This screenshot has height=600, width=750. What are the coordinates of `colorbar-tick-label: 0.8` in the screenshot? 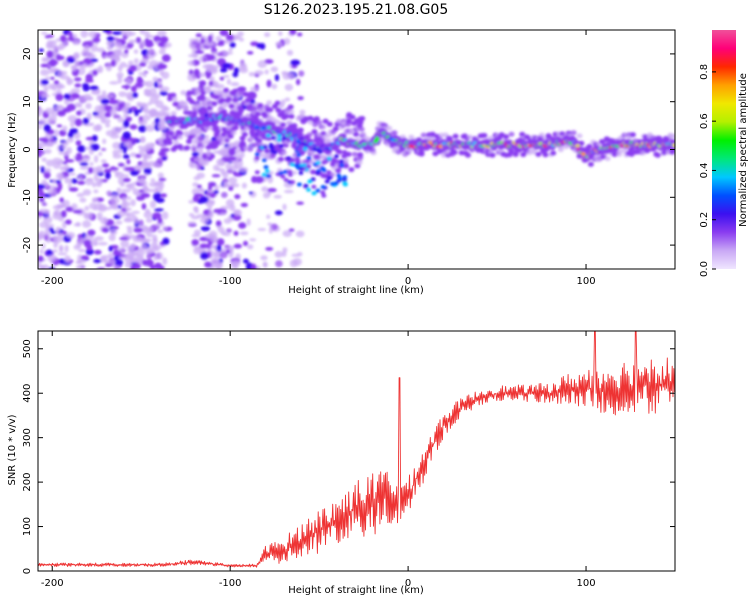 It's located at (704, 72).